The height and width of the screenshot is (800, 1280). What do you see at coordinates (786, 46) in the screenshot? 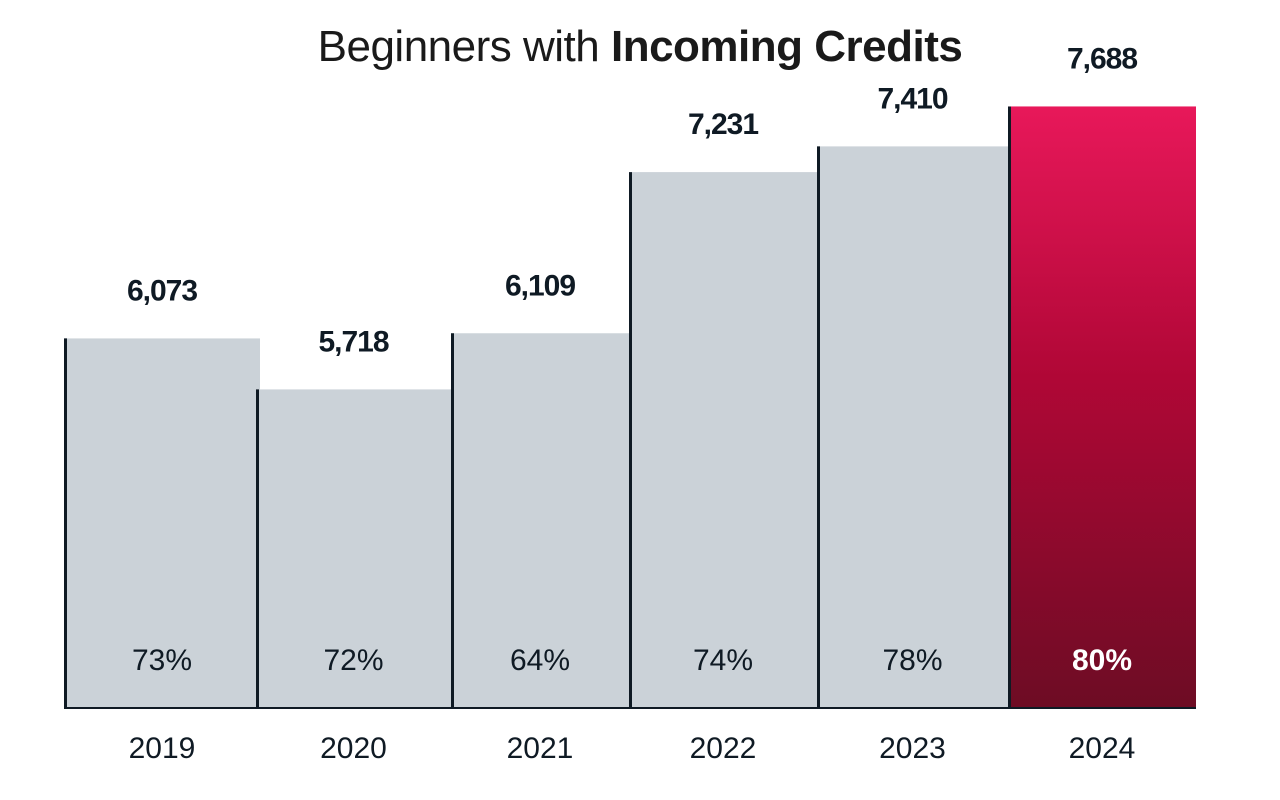
I see `chart-title-bold: Incoming Credits` at bounding box center [786, 46].